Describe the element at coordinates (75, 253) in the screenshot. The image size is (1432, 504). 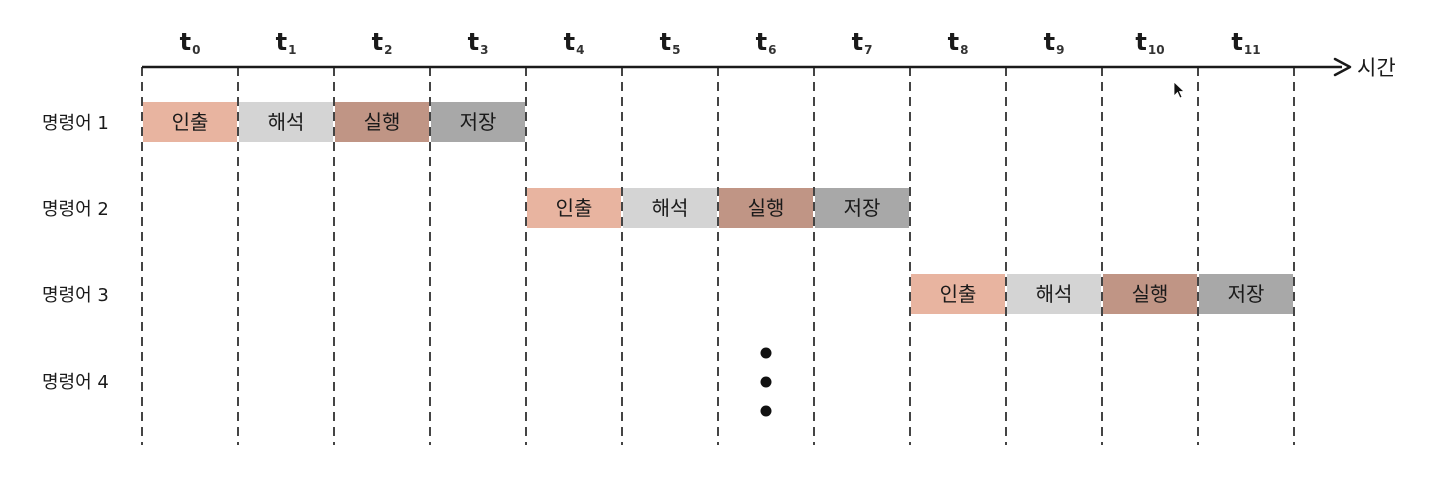
I see `instruction-row-labels: 명령어 1 명령어 2 명령어 3 명령어 4` at that location.